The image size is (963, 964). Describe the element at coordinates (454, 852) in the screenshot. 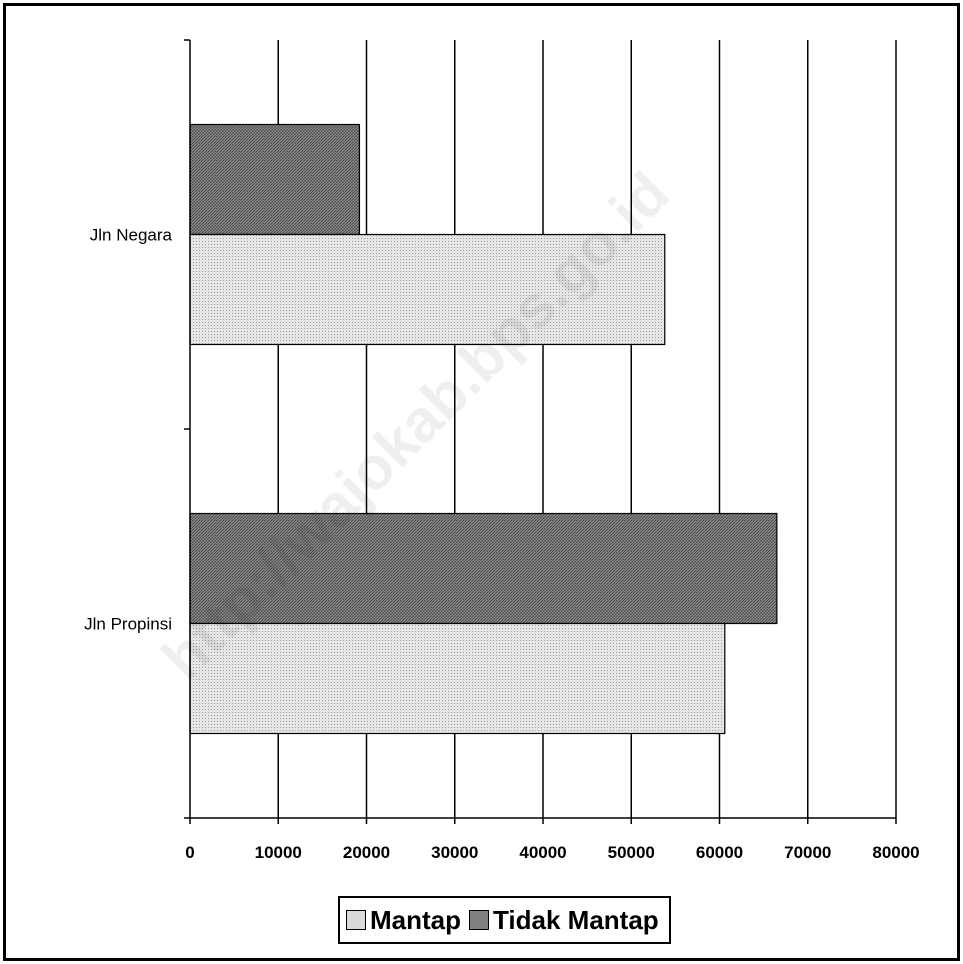

I see `x-tick-label-30000: 30000` at that location.